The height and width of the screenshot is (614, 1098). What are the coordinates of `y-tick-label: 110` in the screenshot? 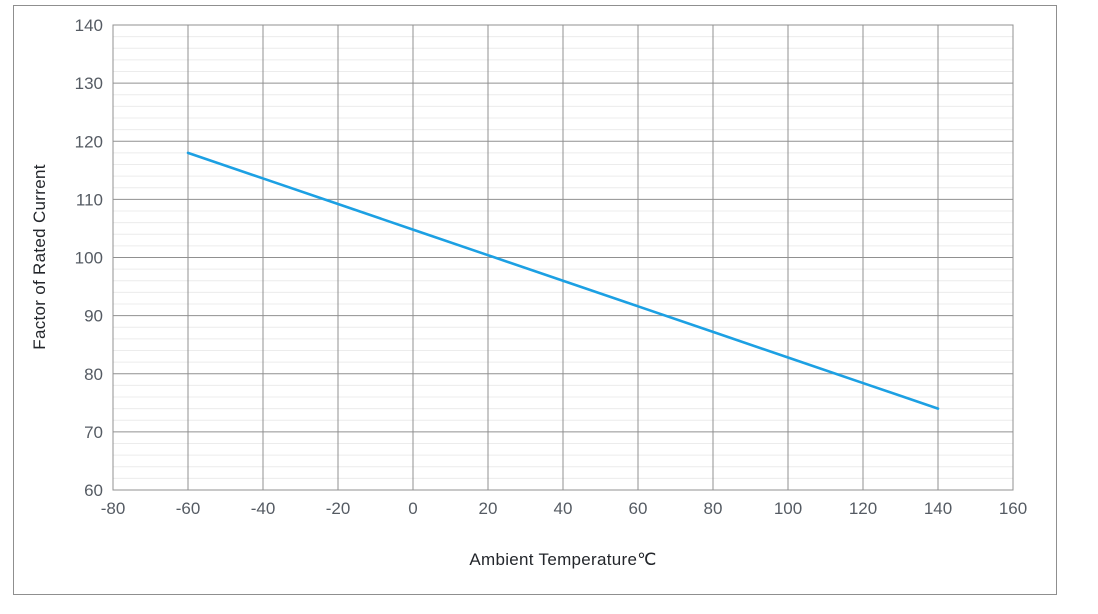 It's located at (89, 199).